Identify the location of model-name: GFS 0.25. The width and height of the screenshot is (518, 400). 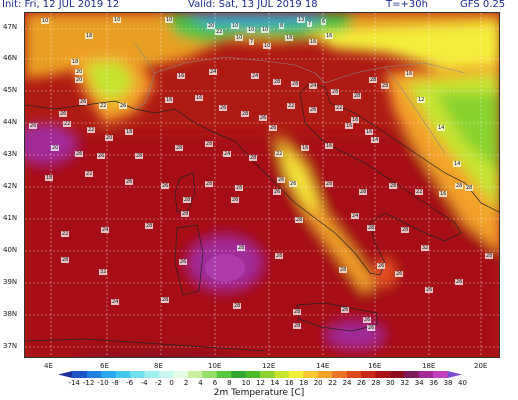
(483, 5).